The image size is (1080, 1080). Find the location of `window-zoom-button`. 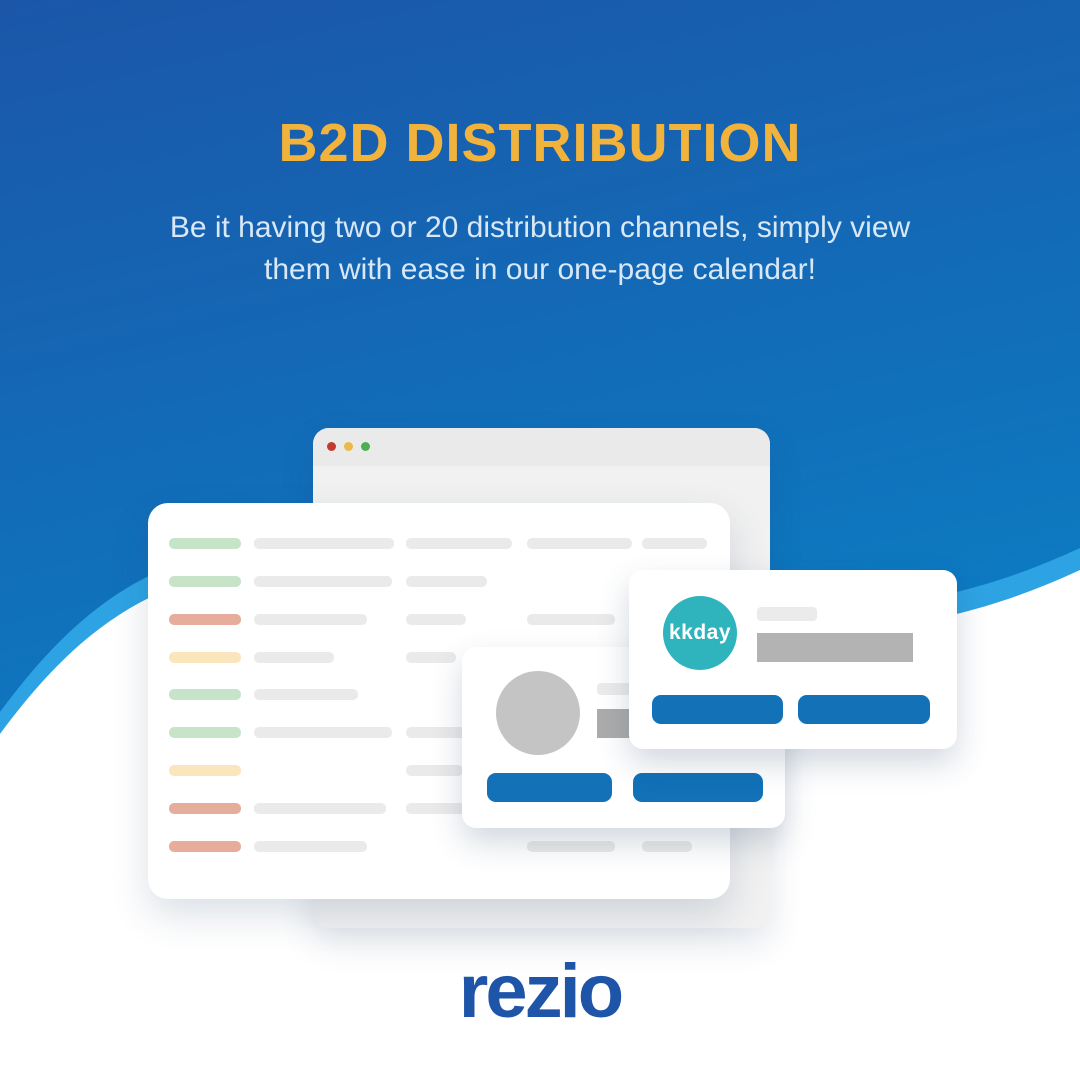

window-zoom-button is located at coordinates (365, 446).